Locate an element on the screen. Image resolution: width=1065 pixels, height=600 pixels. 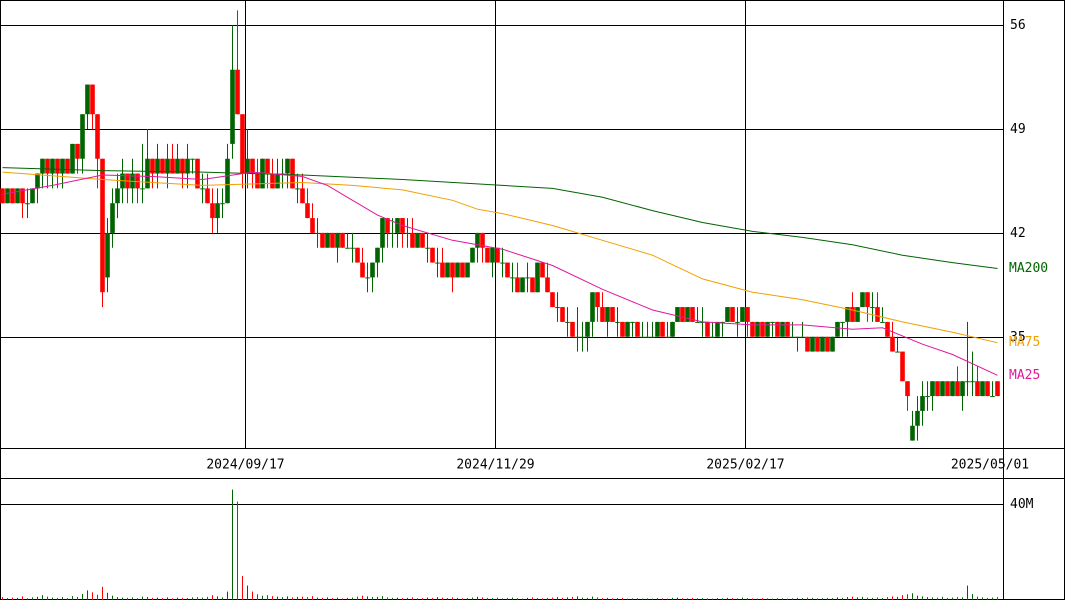
legend-label: MA75 is located at coordinates (1024, 342).